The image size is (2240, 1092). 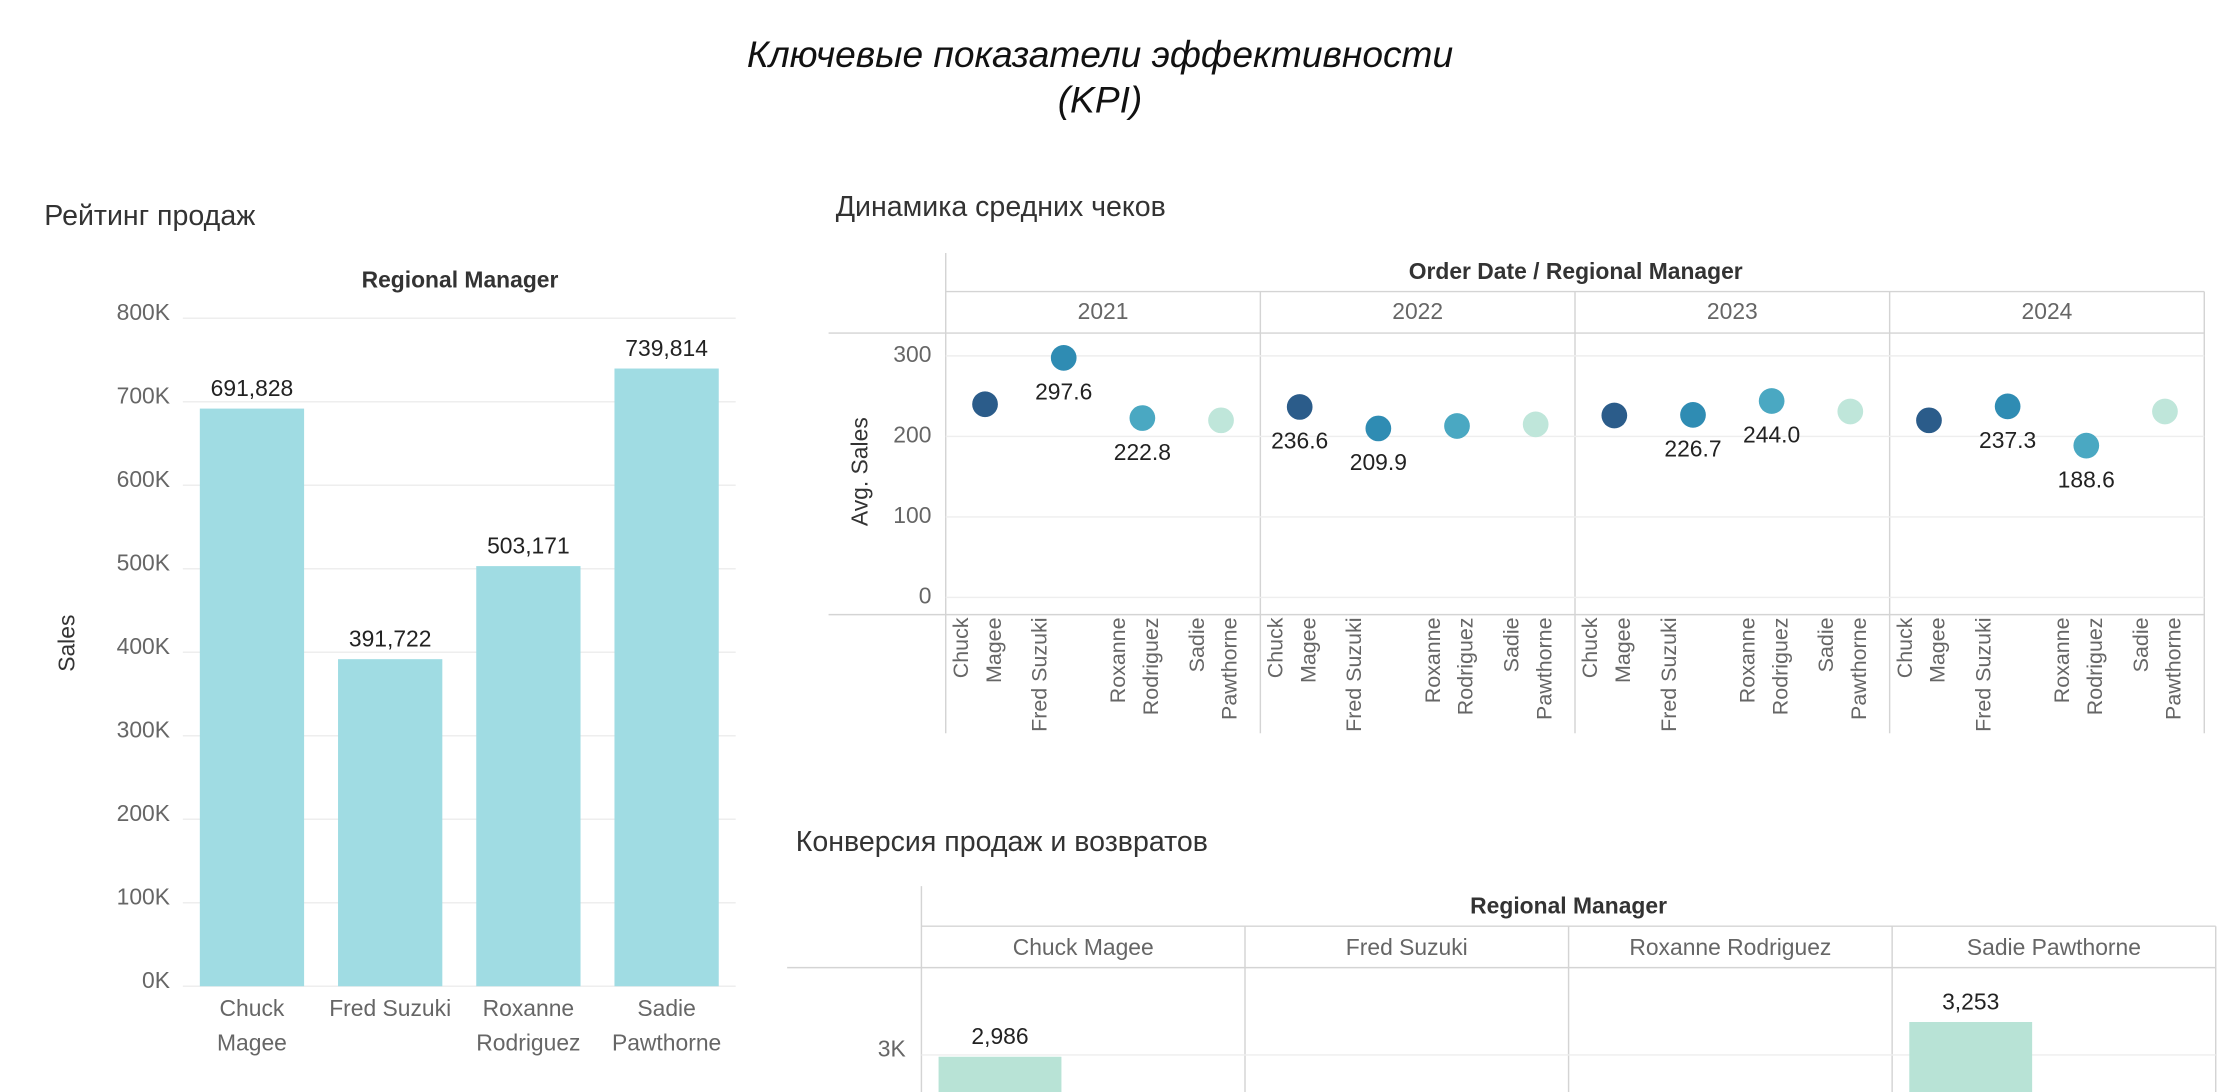 I want to click on value-label: 297.6, so click(x=1063, y=392).